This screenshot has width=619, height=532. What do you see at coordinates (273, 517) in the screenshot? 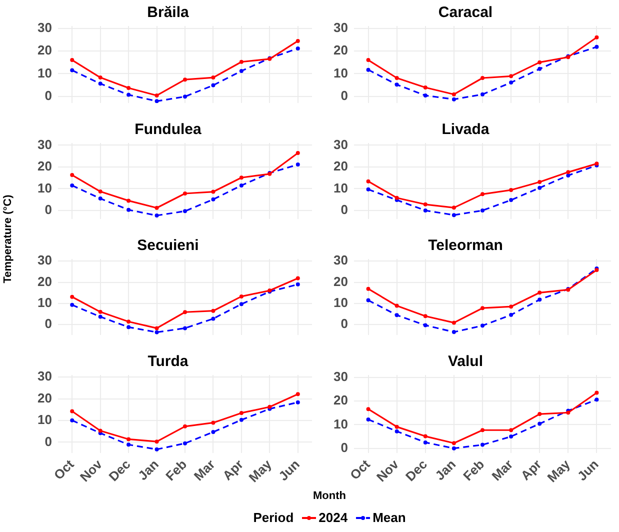
I see `legend-title: Period` at bounding box center [273, 517].